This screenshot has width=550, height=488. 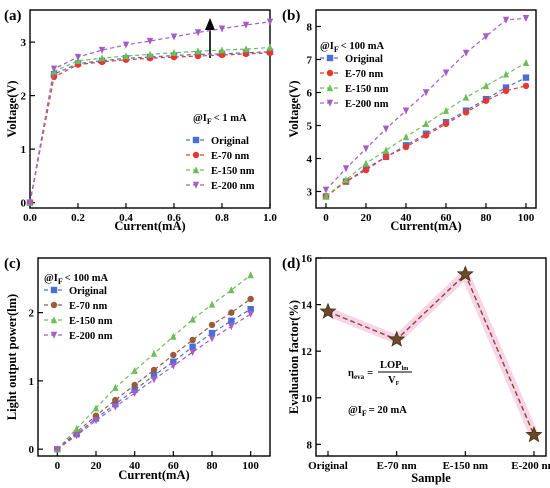 I want to click on y-tick-label: 12, so click(x=307, y=352).